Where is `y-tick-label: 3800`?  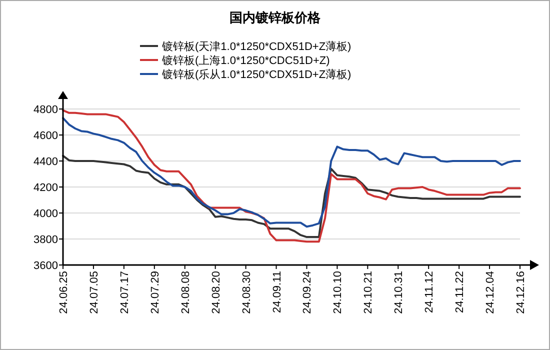
y-tick-label: 3800 is located at coordinates (46, 240).